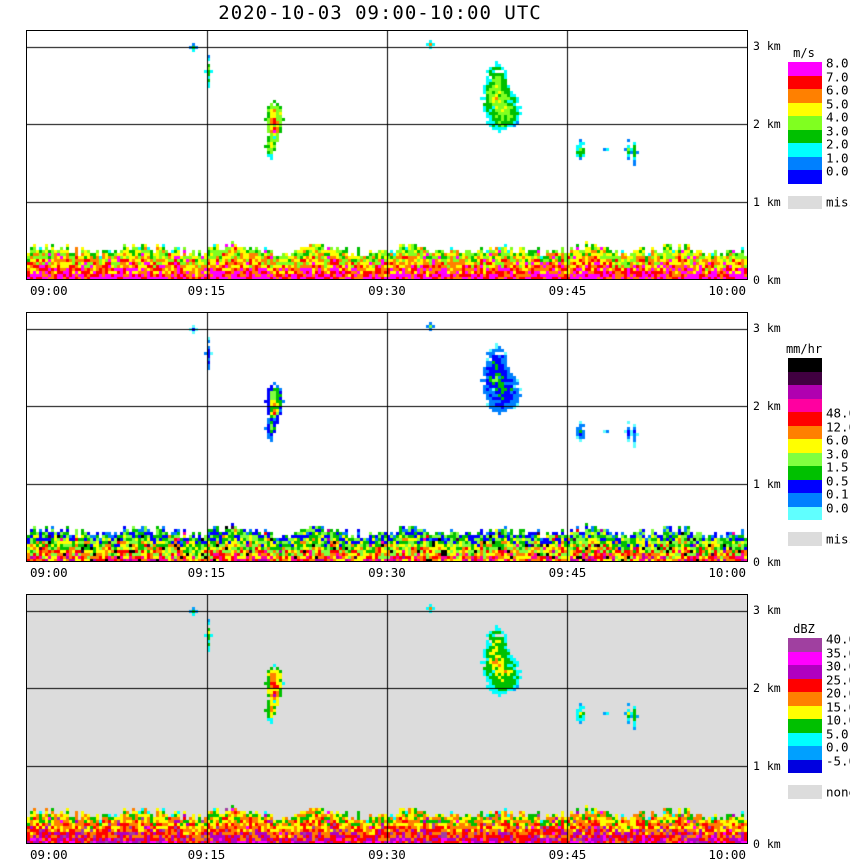 Image resolution: width=850 pixels, height=868 pixels. What do you see at coordinates (838, 706) in the screenshot?
I see `colorbar-tick-label: 15.0` at bounding box center [838, 706].